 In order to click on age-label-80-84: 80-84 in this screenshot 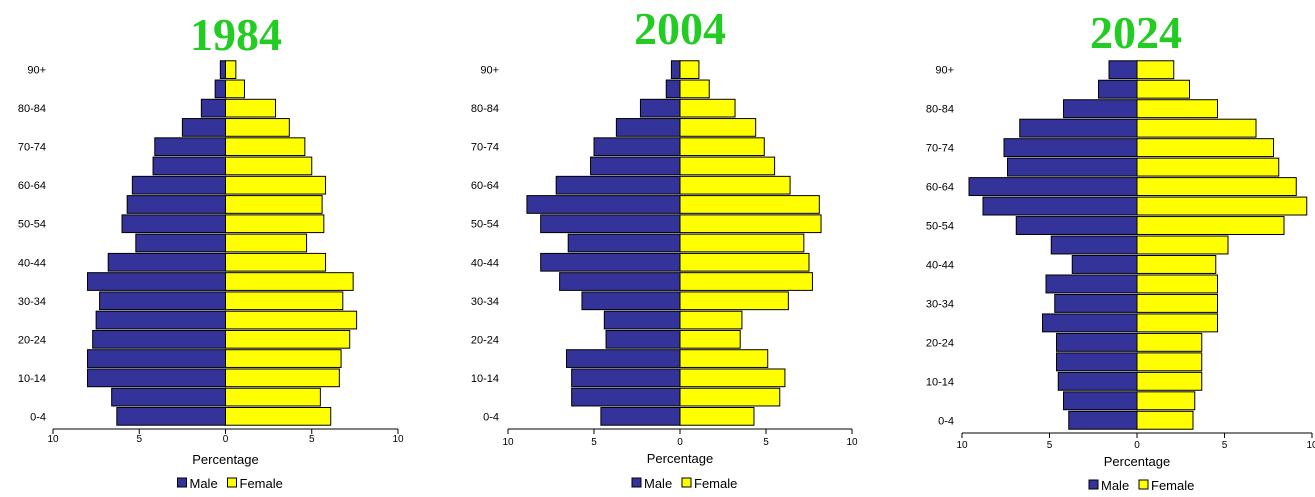, I will do `click(485, 109)`.